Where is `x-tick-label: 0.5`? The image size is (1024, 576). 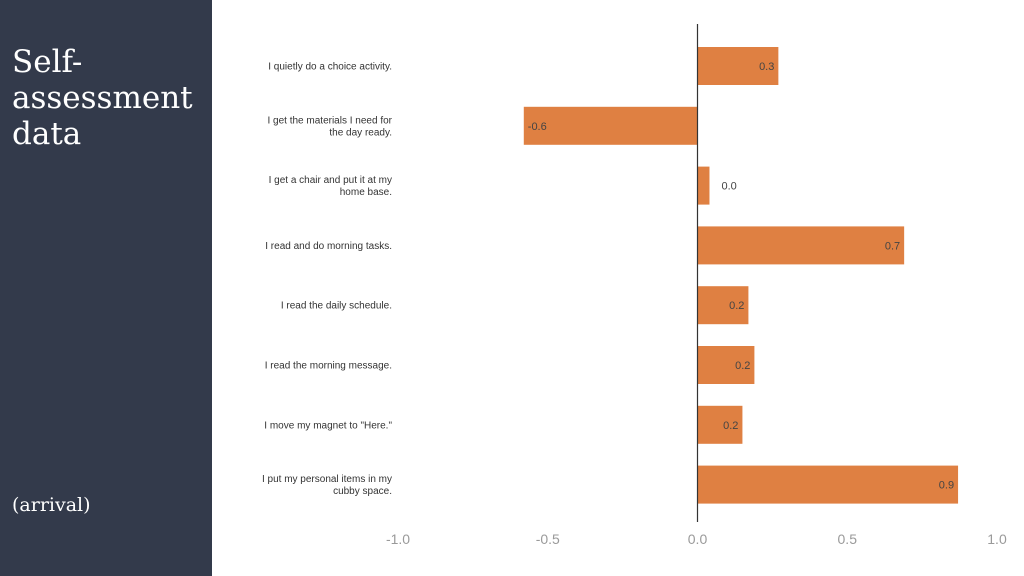
x-tick-label: 0.5 is located at coordinates (848, 539).